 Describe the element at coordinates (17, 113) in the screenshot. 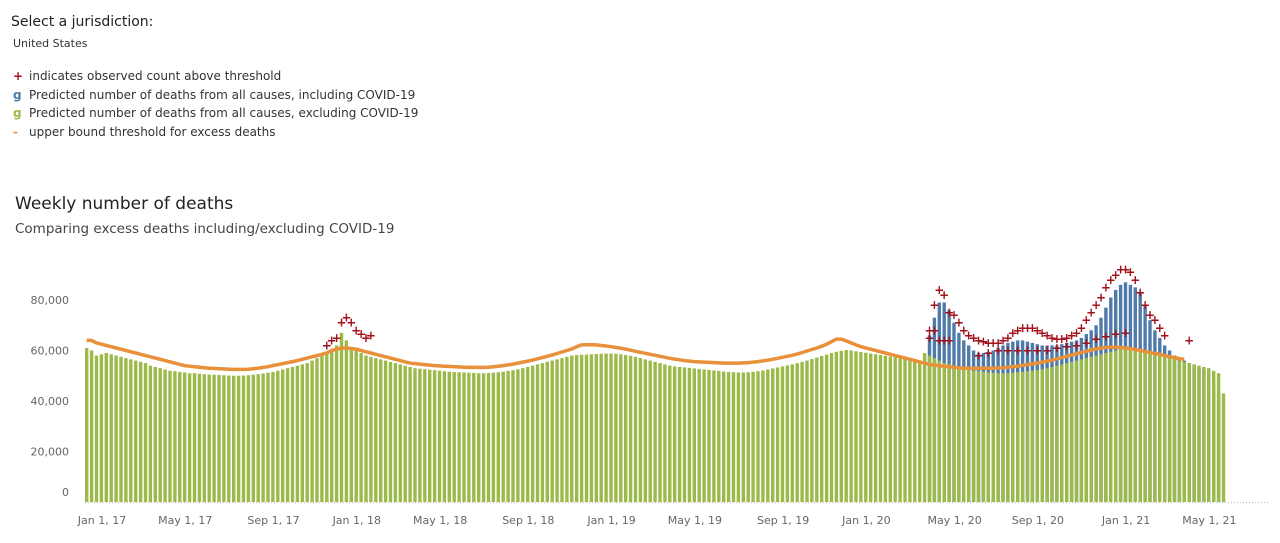

I see `green-swatch-icon: g` at that location.